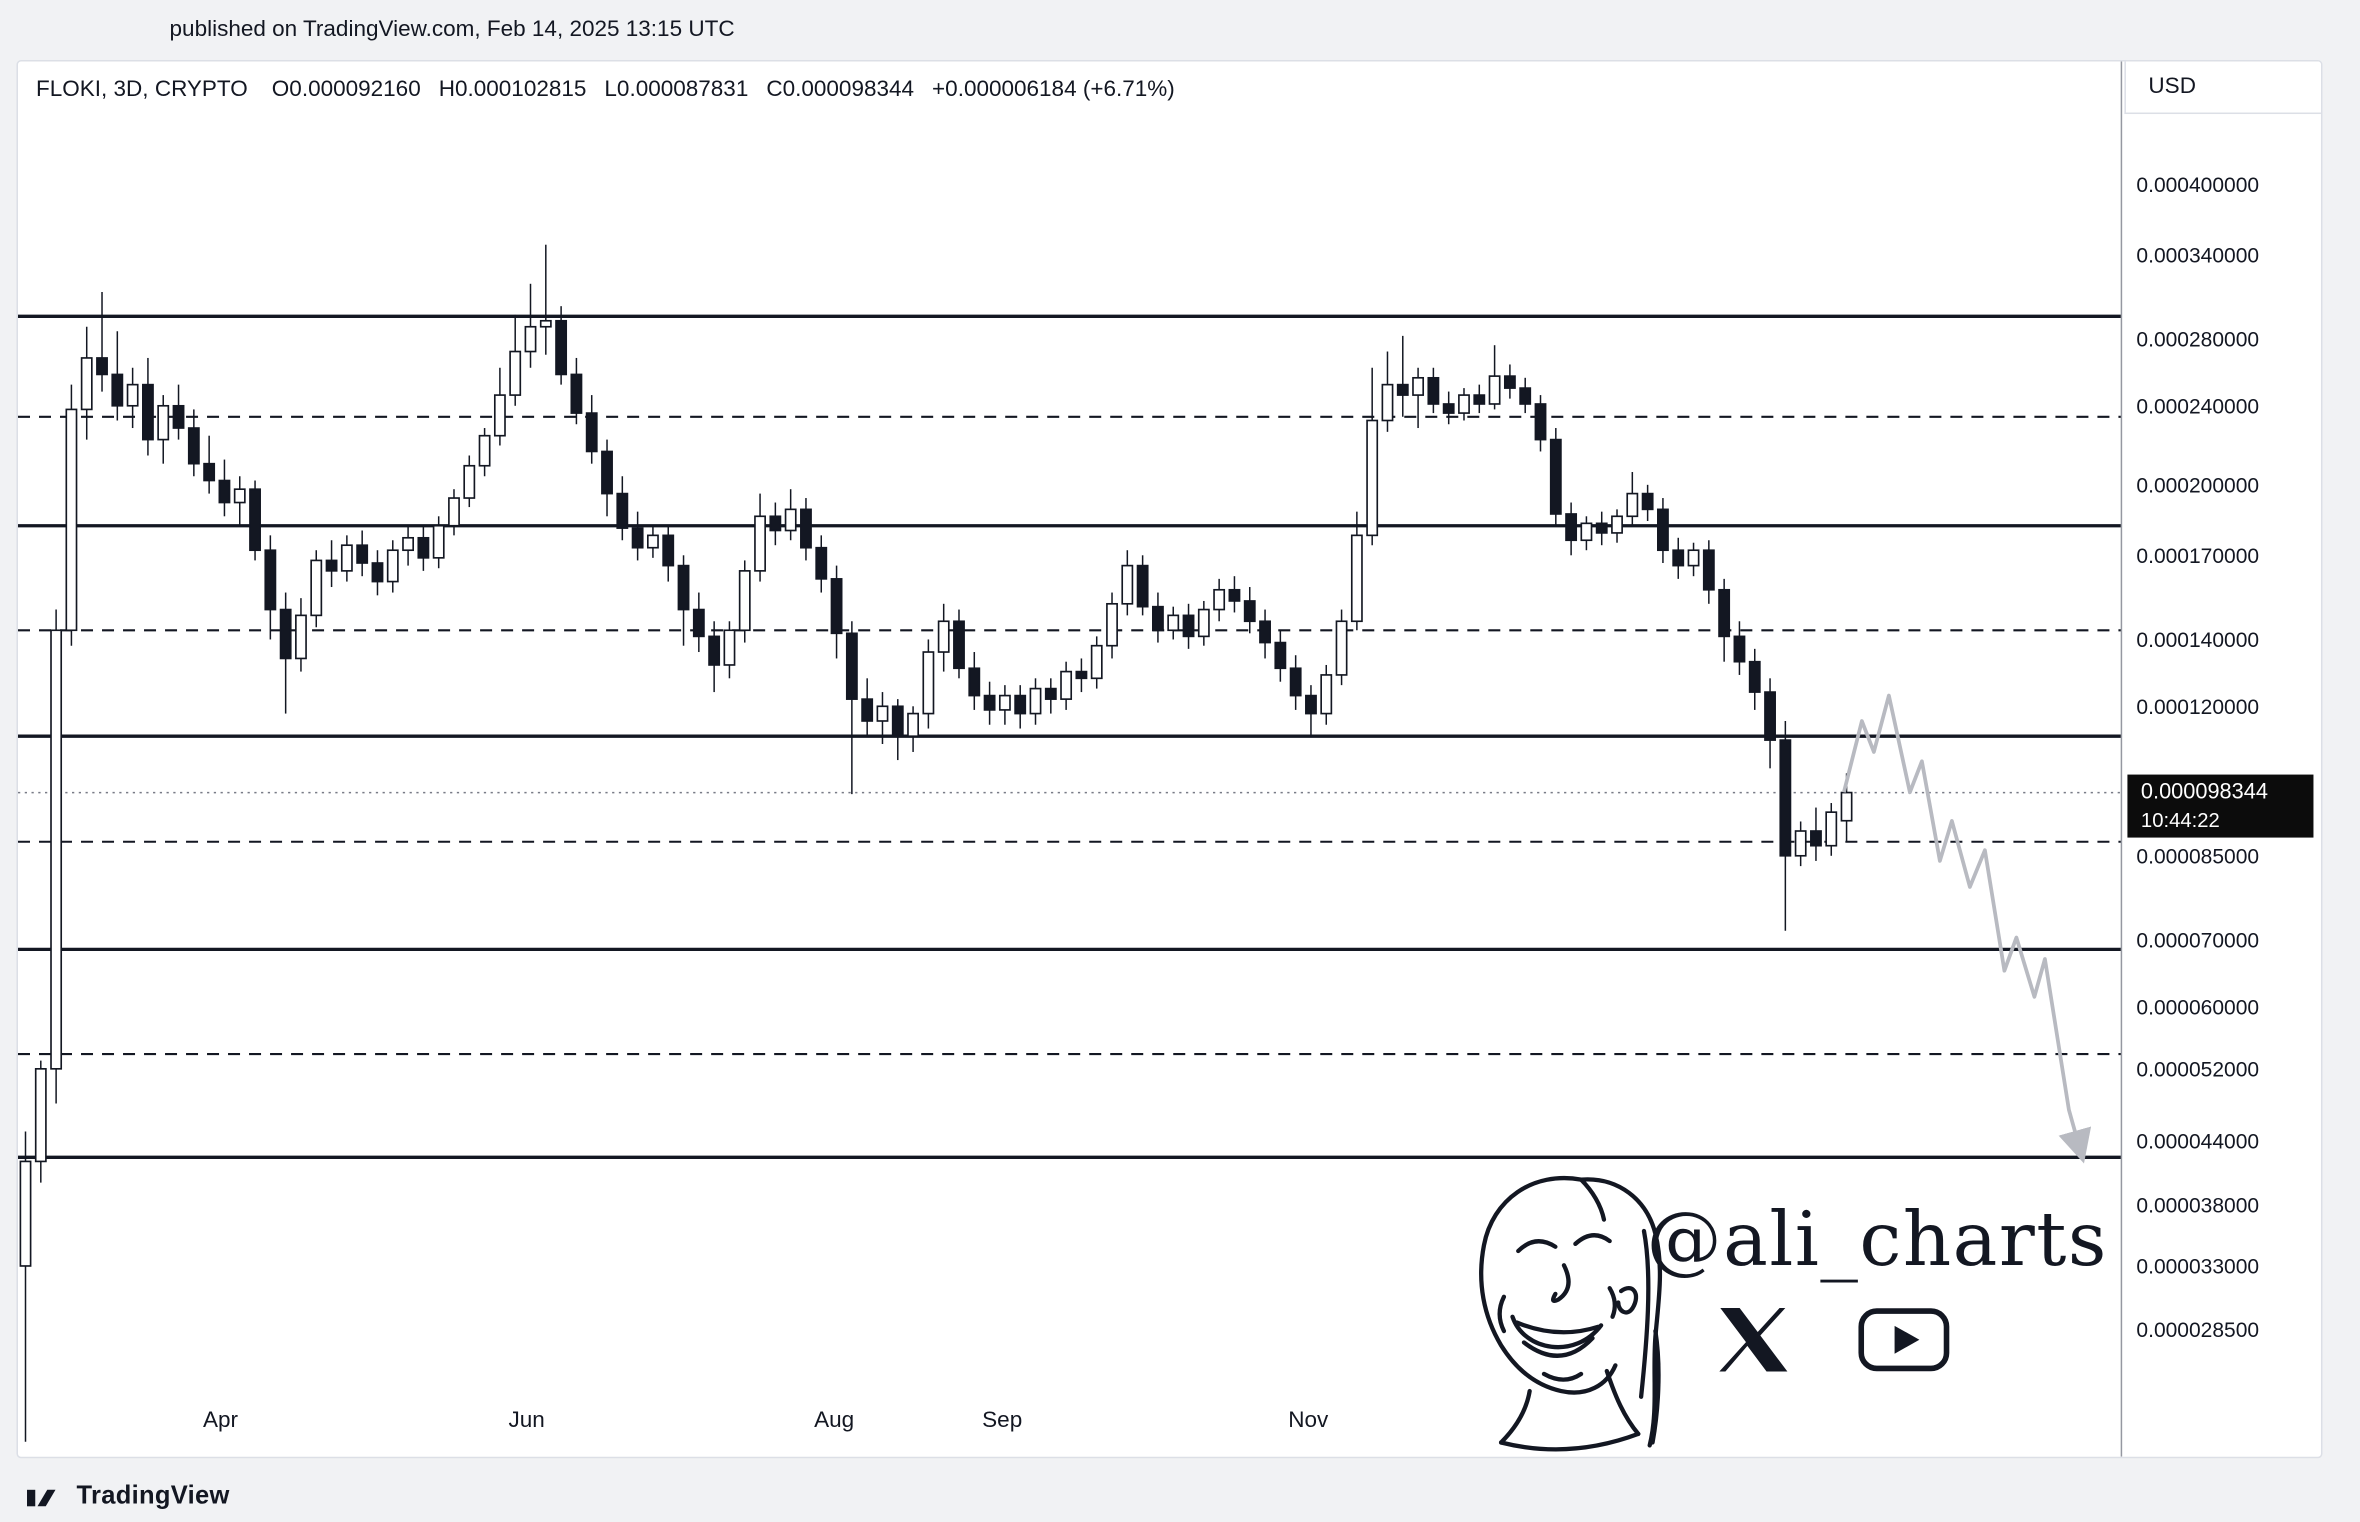 This screenshot has width=2360, height=1522. What do you see at coordinates (1571, 1314) in the screenshot?
I see `laughing-face-sketch` at bounding box center [1571, 1314].